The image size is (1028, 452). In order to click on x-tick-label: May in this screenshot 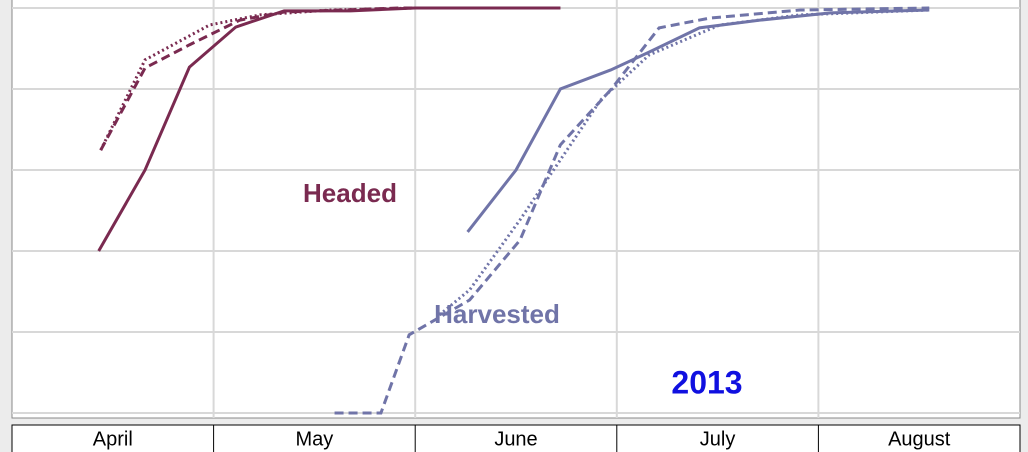, I will do `click(315, 439)`.